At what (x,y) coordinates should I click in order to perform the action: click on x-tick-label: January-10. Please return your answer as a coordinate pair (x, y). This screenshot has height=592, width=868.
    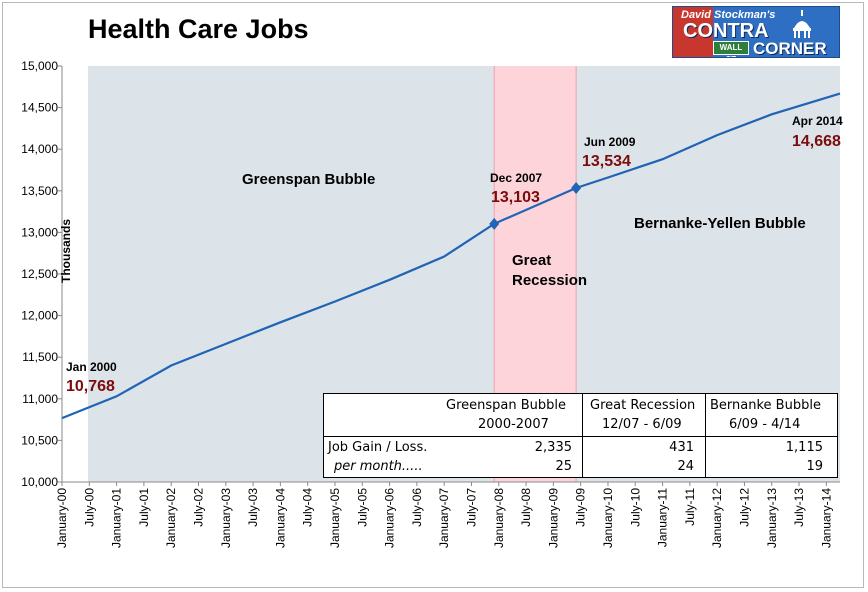
    Looking at the image, I should click on (608, 518).